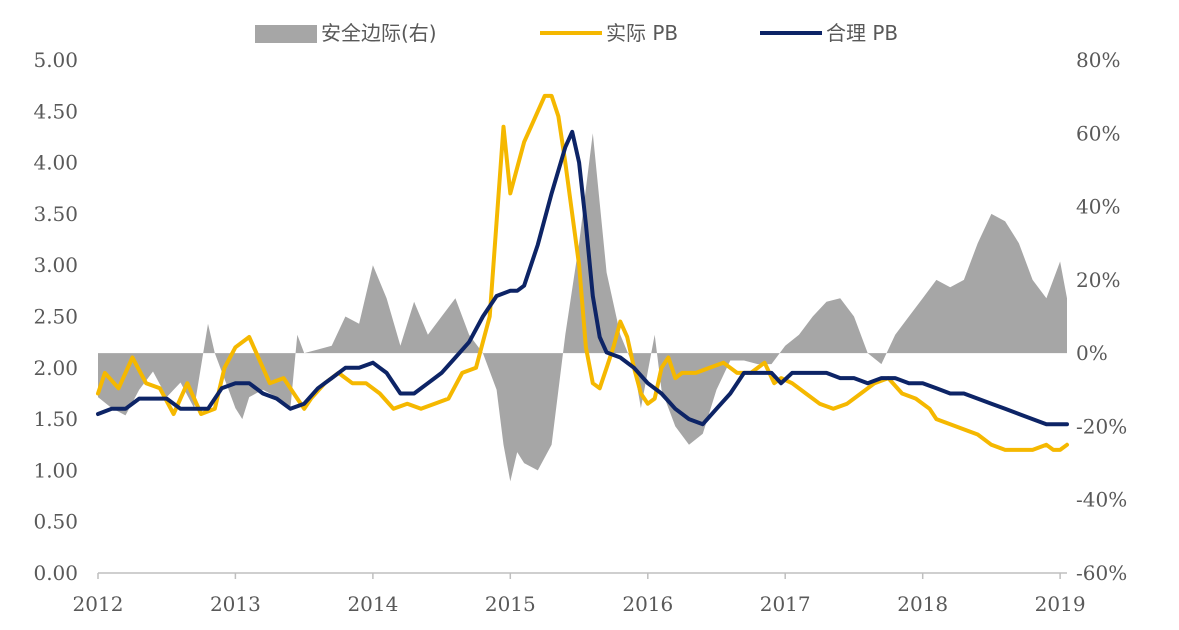 The width and height of the screenshot is (1179, 630). I want to click on x-tick-label: 2015, so click(510, 604).